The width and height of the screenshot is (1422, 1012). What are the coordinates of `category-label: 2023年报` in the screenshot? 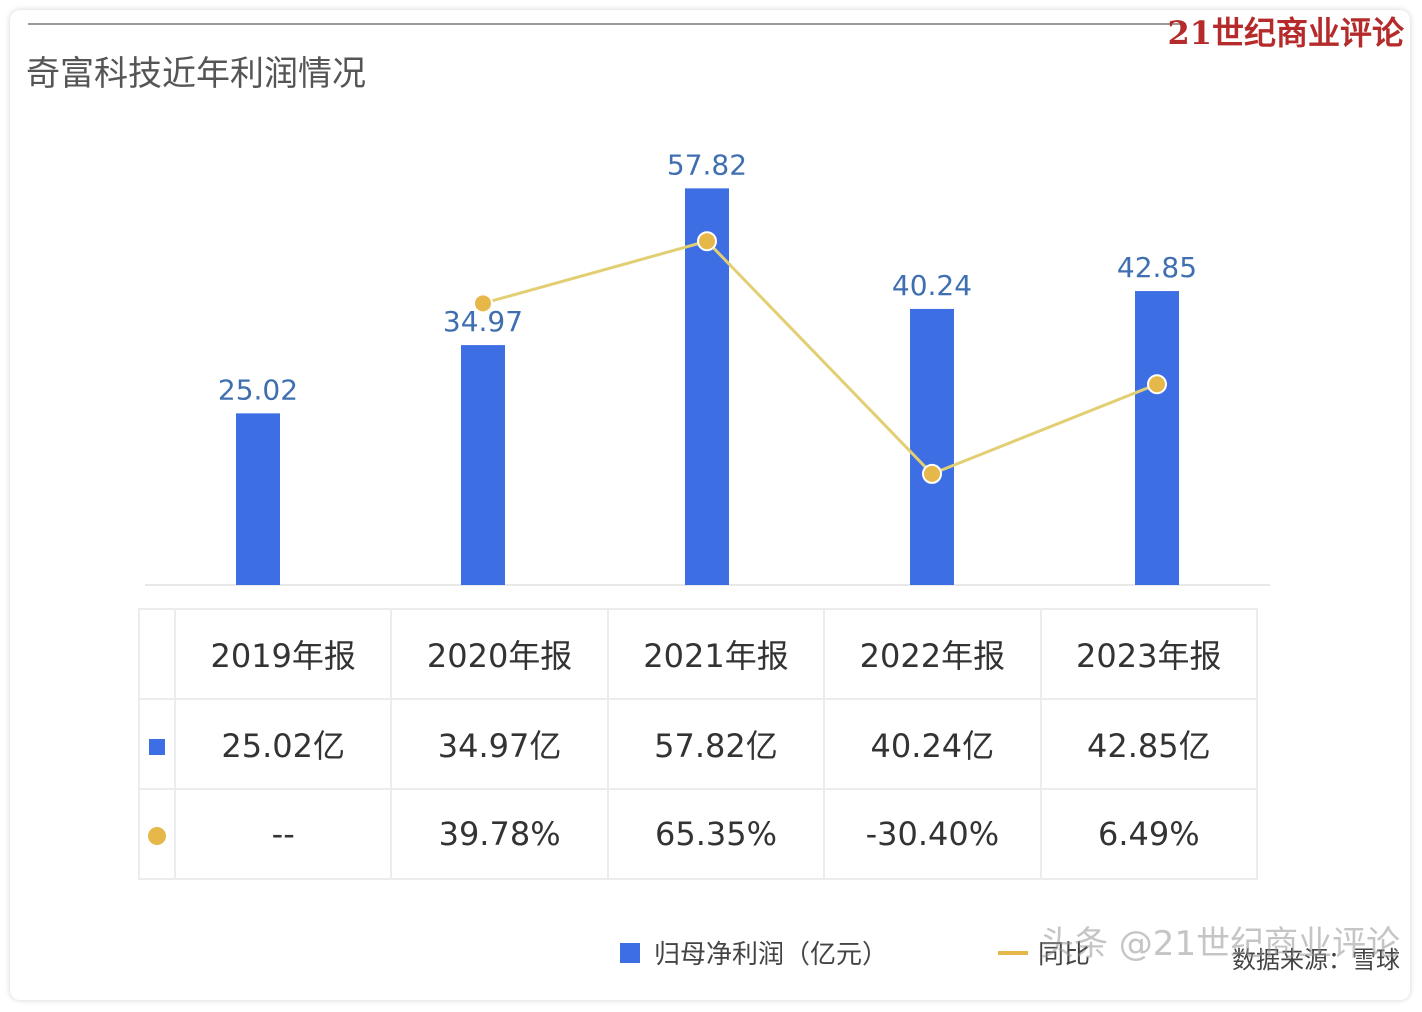 It's located at (1149, 654).